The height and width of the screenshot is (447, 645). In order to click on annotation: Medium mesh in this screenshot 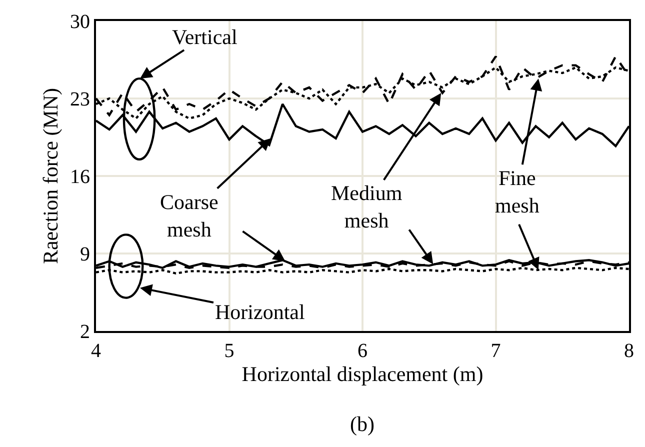, I will do `click(366, 206)`.